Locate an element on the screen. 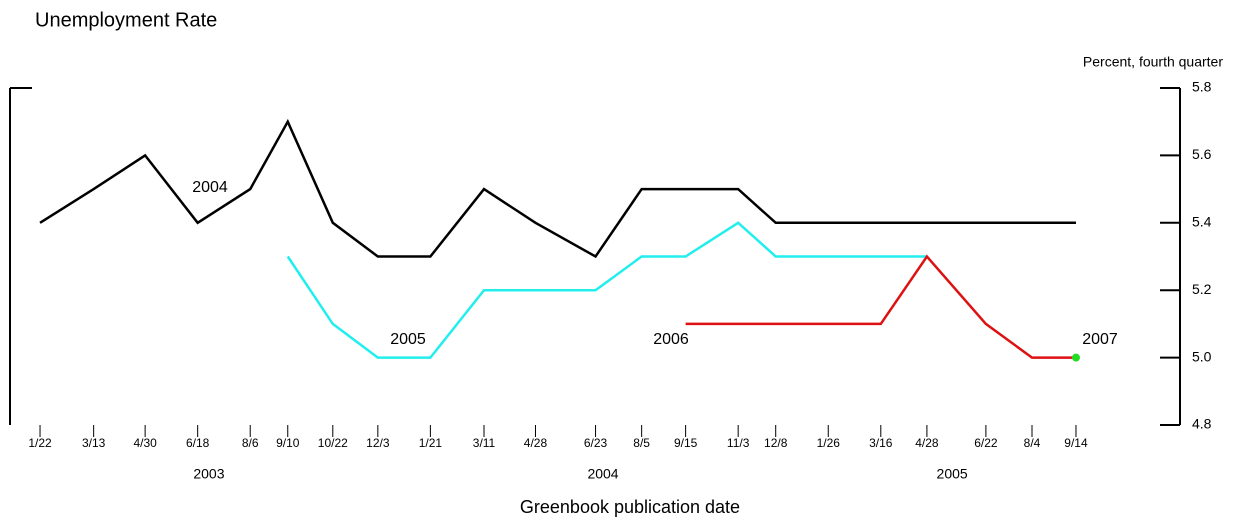 The height and width of the screenshot is (525, 1244). x-tick-label: 3/11 is located at coordinates (484, 443).